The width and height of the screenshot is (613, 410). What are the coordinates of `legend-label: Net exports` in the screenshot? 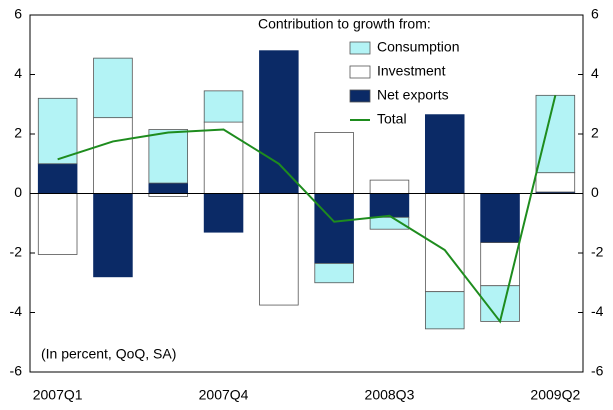 It's located at (413, 95).